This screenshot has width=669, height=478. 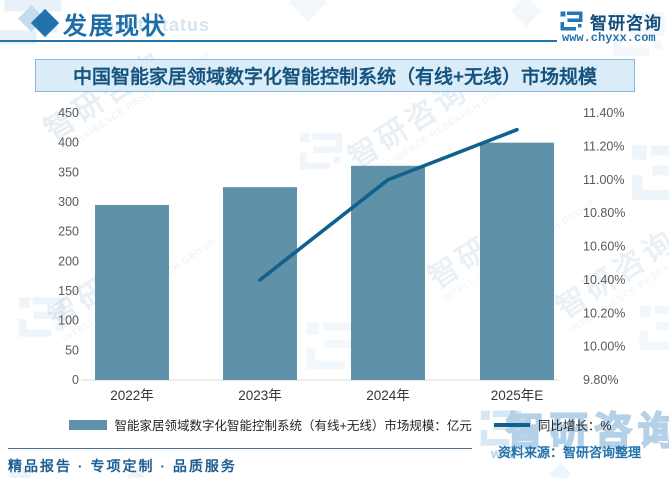 What do you see at coordinates (68, 113) in the screenshot?
I see `left-axis-tick: 450` at bounding box center [68, 113].